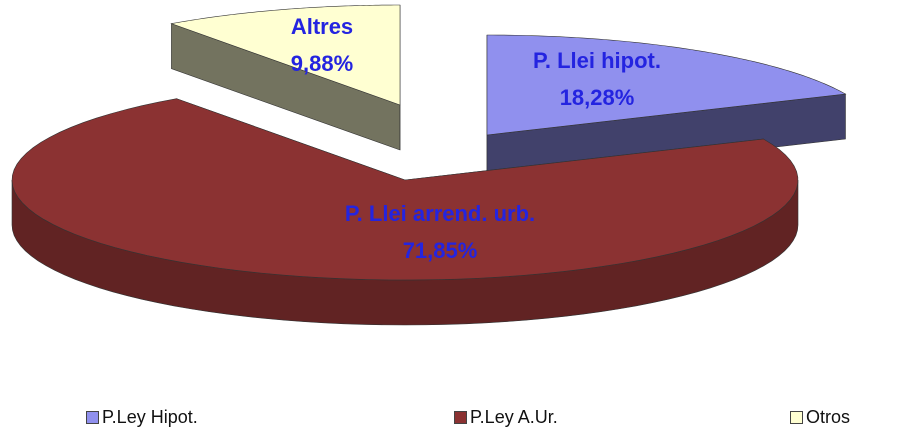 Image resolution: width=898 pixels, height=435 pixels. Describe the element at coordinates (440, 250) in the screenshot. I see `slice-value: 71,85%` at that location.